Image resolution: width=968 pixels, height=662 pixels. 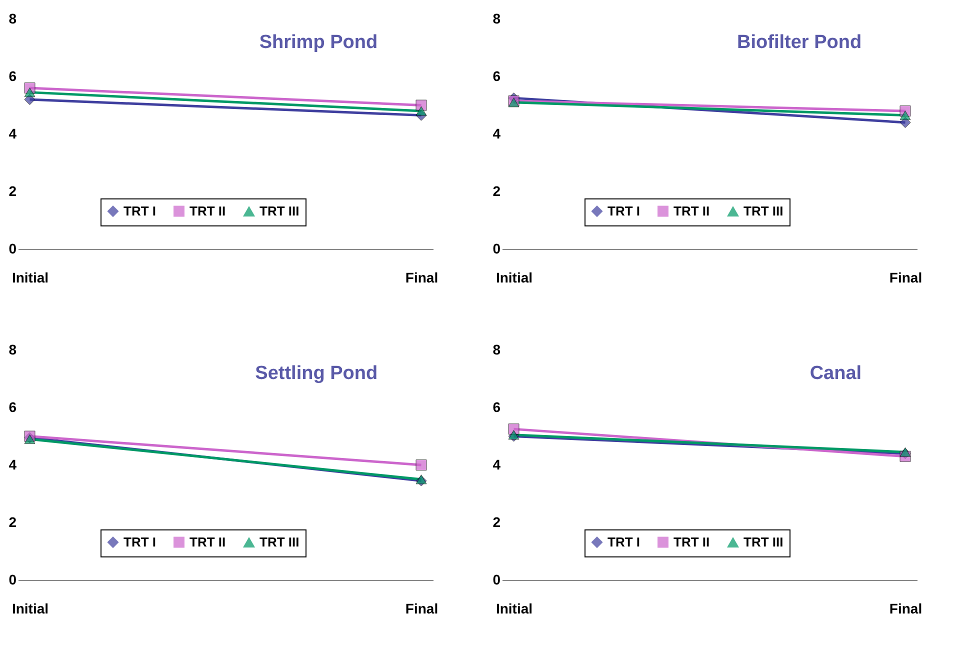 I want to click on text: Shrimp Pond, so click(x=318, y=42).